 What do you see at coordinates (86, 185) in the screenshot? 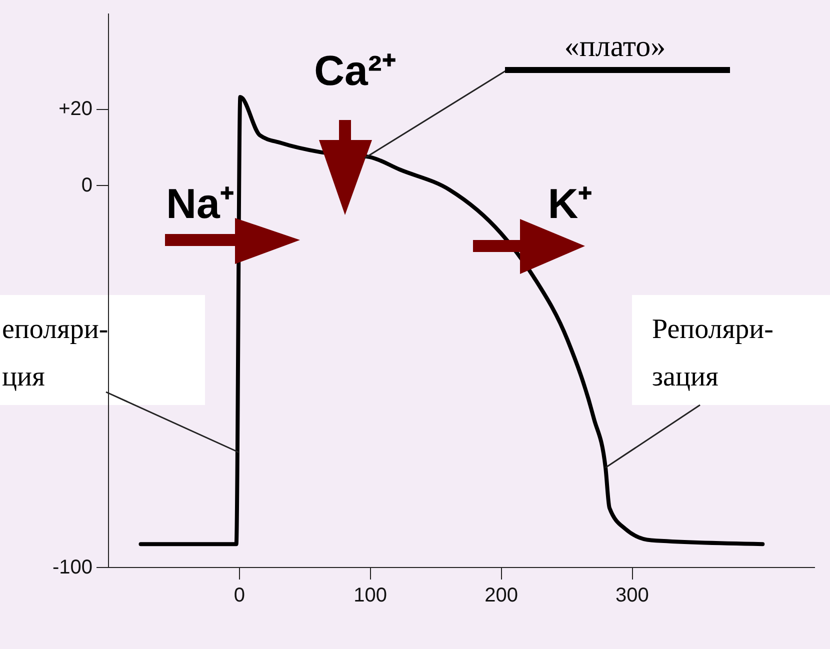
I see `y-tick-label: 0` at bounding box center [86, 185].